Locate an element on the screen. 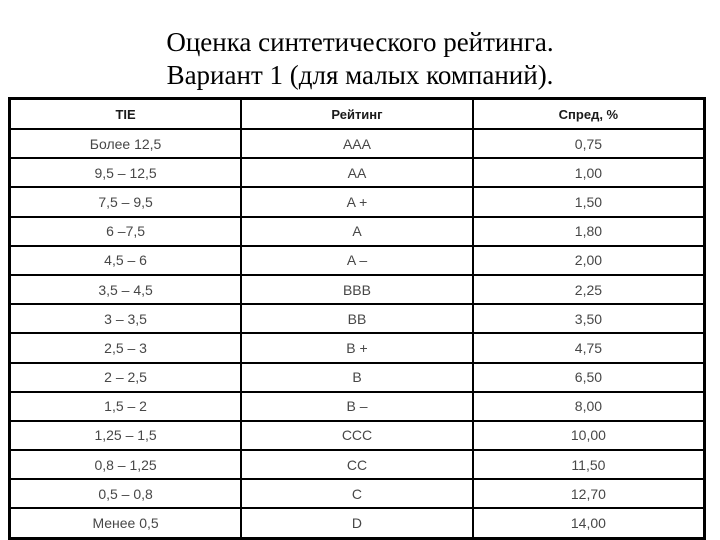 The height and width of the screenshot is (540, 720). table-cell-rating: CC is located at coordinates (357, 465).